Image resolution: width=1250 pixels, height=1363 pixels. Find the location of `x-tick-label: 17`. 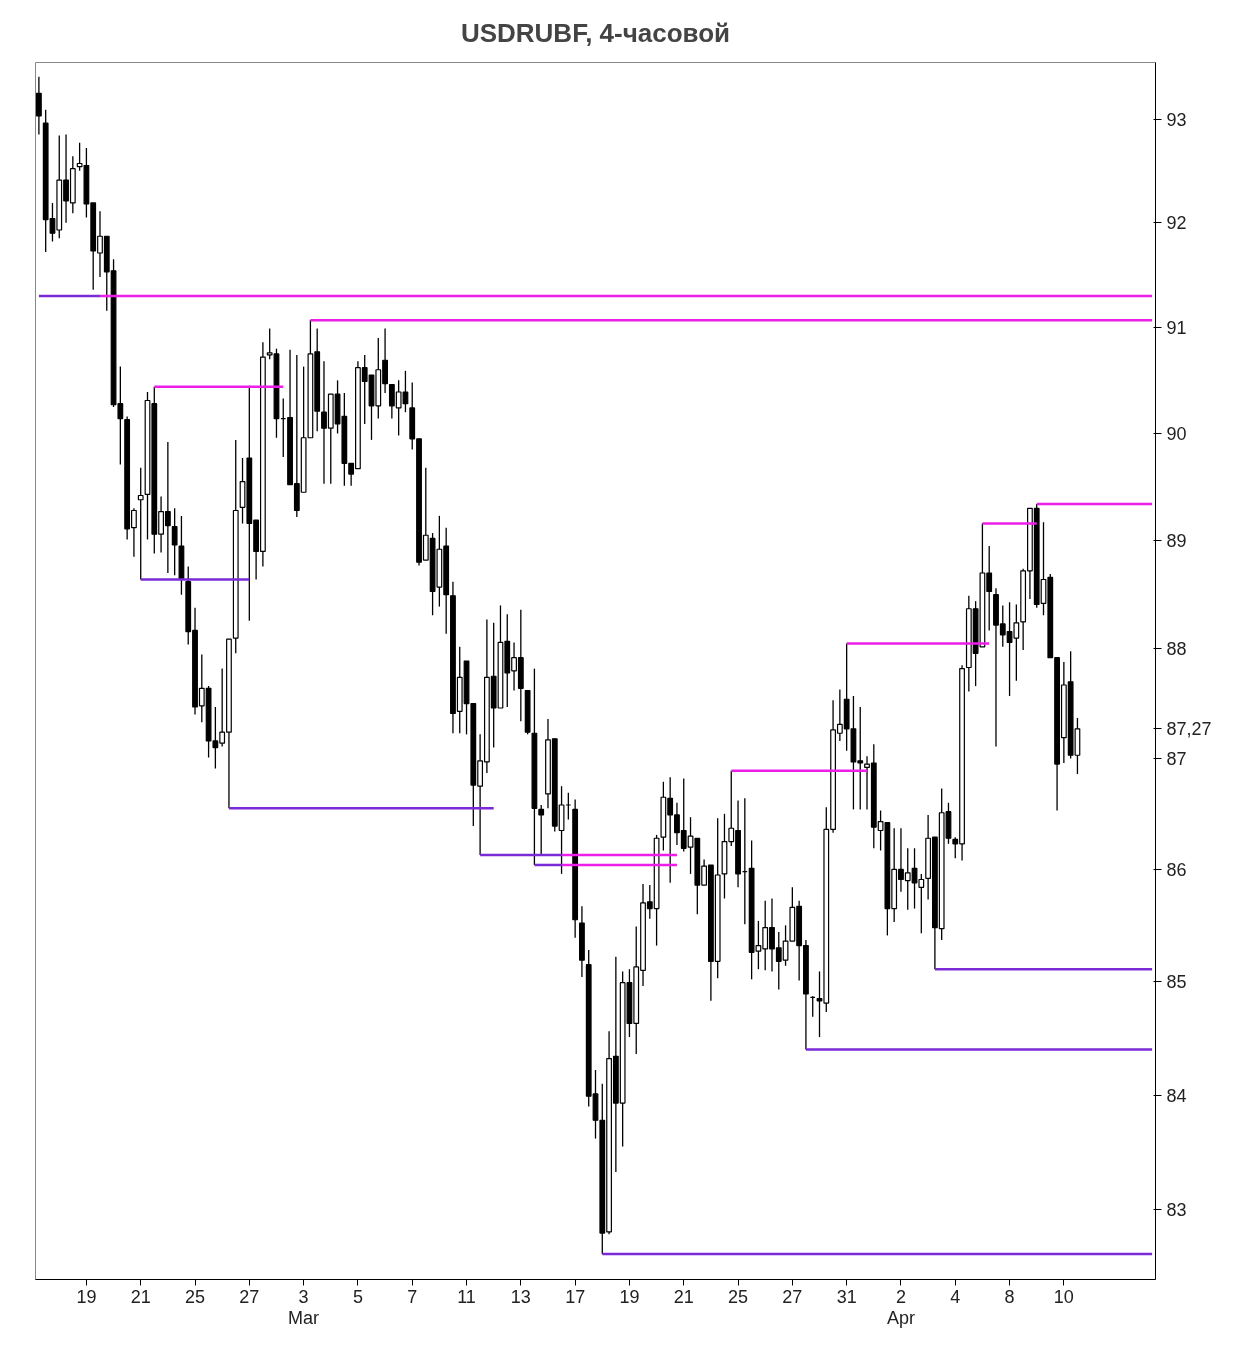

x-tick-label: 17 is located at coordinates (575, 1296).